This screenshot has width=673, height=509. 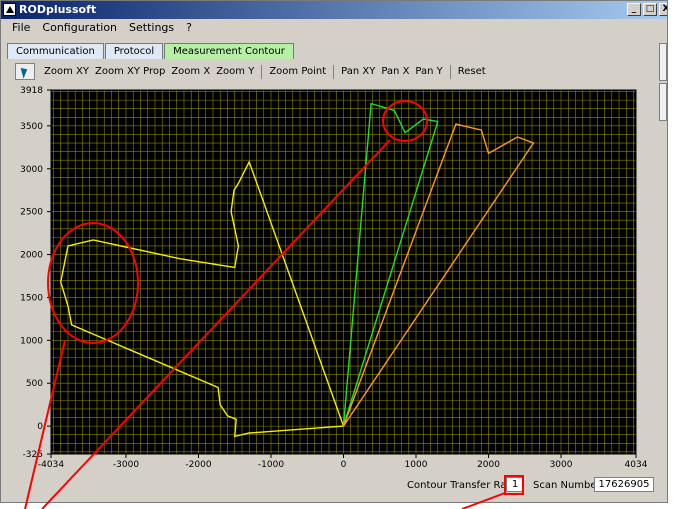 I want to click on y-tick-label: 2500, so click(x=31, y=213).